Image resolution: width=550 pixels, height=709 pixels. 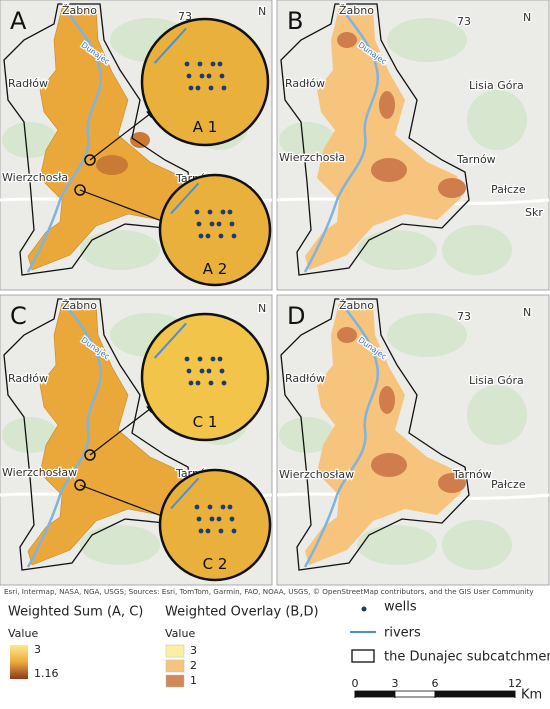 What do you see at coordinates (515, 683) in the screenshot?
I see `scale-label: 12` at bounding box center [515, 683].